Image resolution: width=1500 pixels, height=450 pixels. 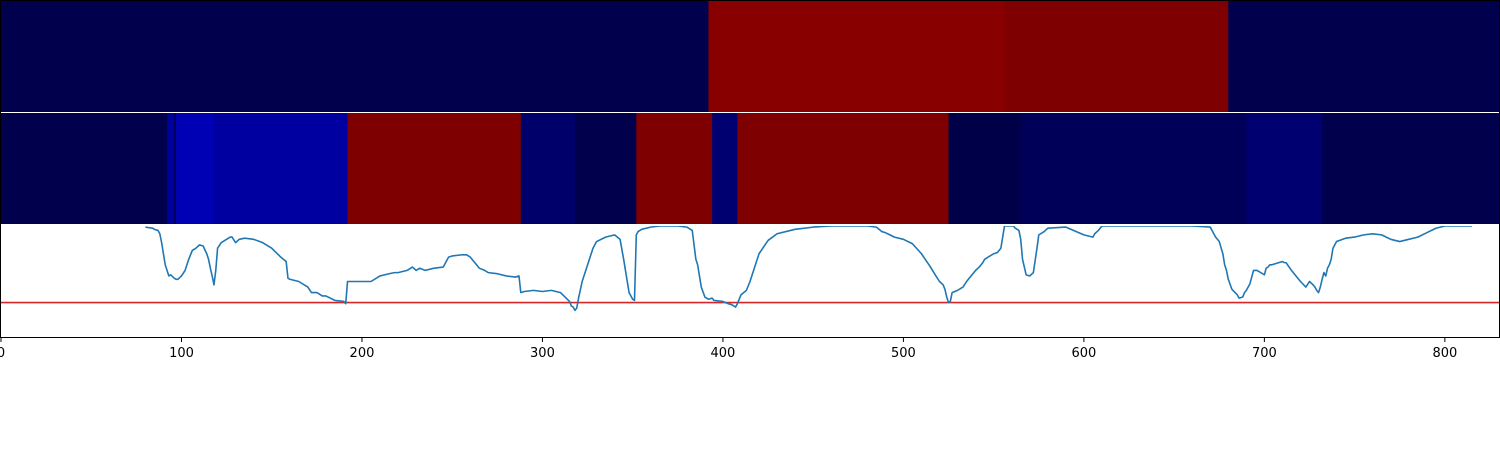 What do you see at coordinates (362, 353) in the screenshot?
I see `x-tick-label-2: 200` at bounding box center [362, 353].